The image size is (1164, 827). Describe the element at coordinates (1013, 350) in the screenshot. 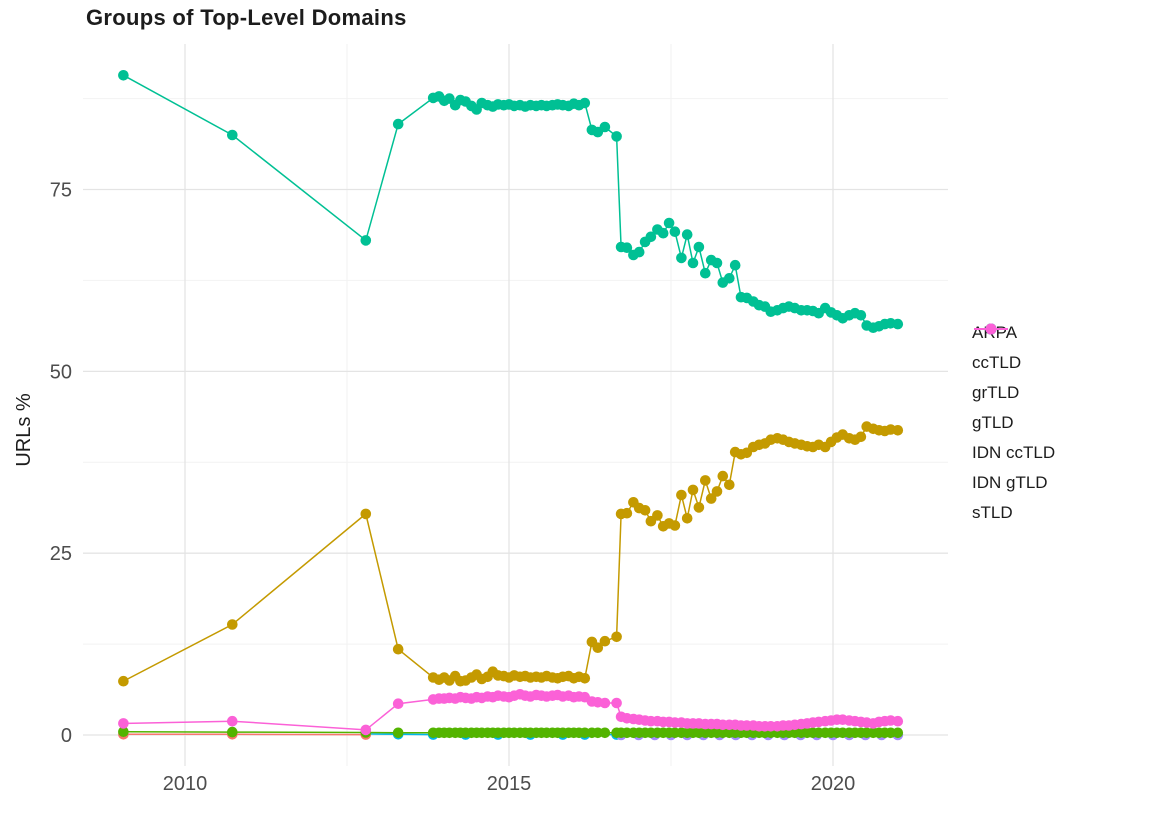

I see `legend-item-cctld: ccTLD` at that location.